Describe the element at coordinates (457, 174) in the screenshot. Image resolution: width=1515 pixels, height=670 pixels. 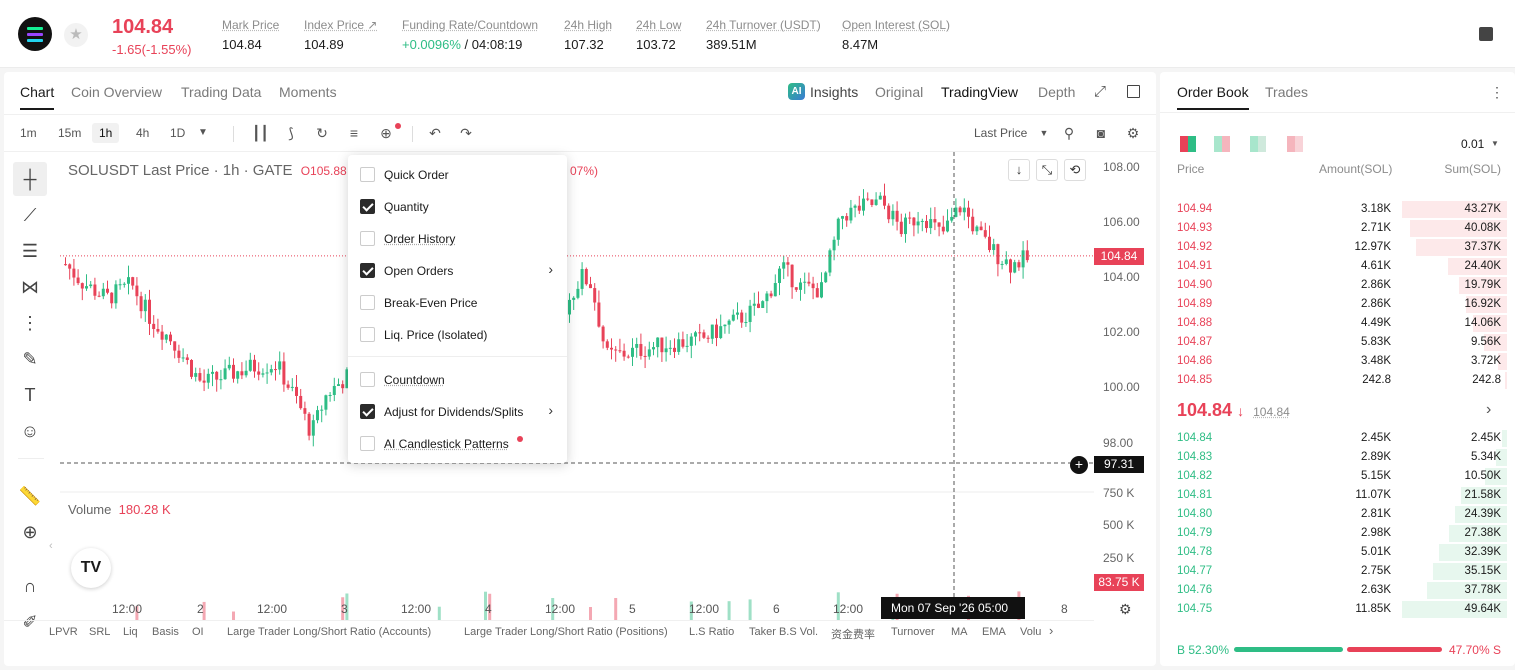
I see `menu-item-quick-order: Quick Order` at that location.